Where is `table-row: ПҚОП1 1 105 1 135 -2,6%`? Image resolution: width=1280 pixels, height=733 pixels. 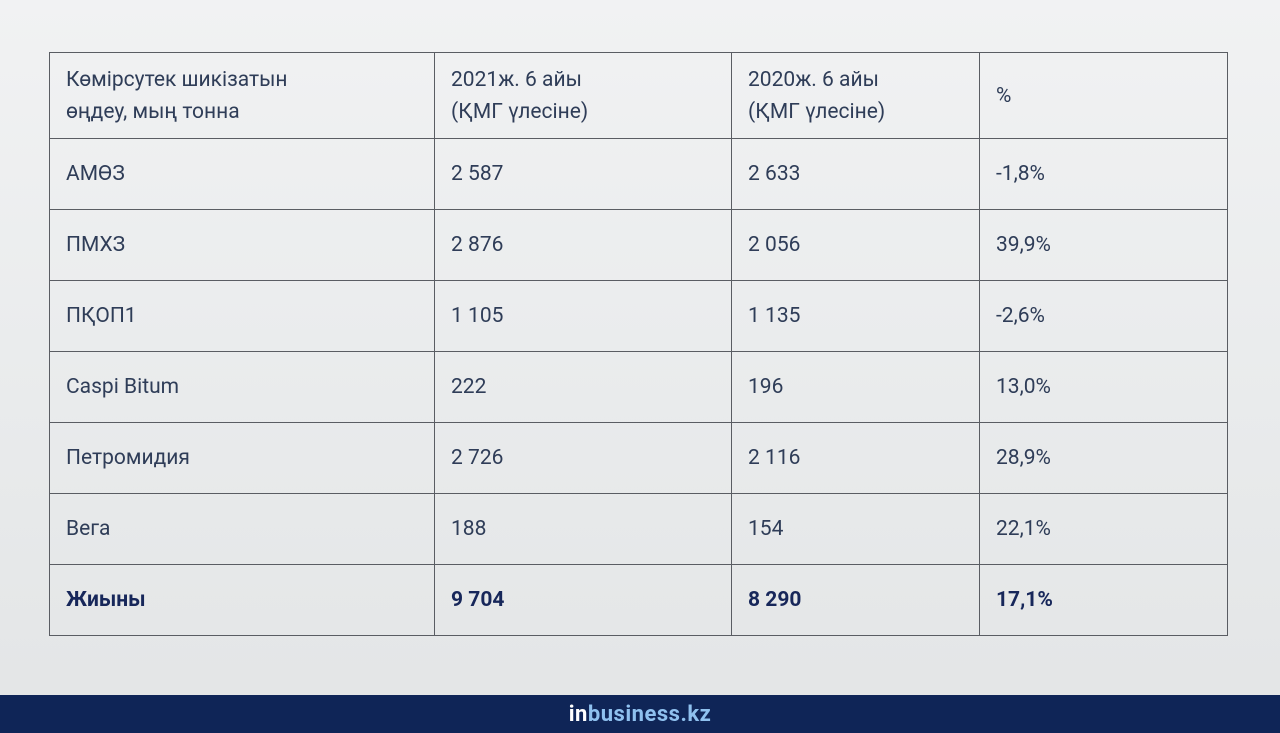
table-row: ПҚОП1 1 105 1 135 -2,6% is located at coordinates (638, 316).